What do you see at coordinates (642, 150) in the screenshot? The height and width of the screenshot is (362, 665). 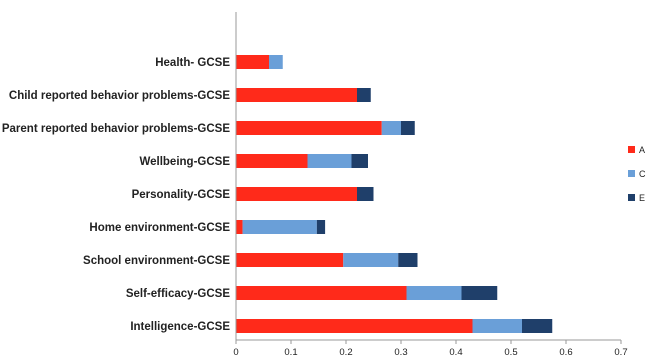 I see `legend-label-a: A` at bounding box center [642, 150].